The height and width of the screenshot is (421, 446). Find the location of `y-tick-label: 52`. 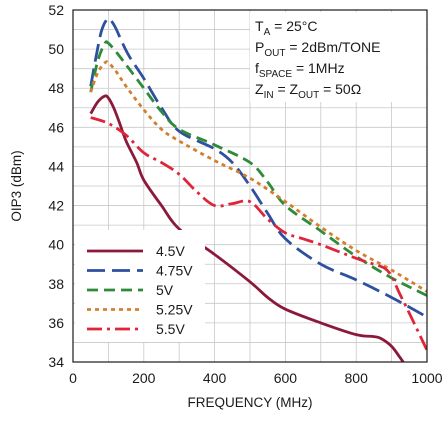

y-tick-label: 52 is located at coordinates (56, 10).